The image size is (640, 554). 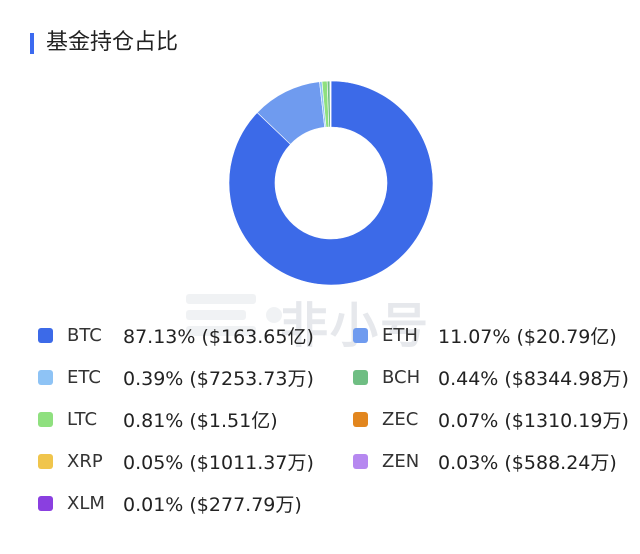 I want to click on legend-value: 0.39% ($7253.73万), so click(x=218, y=378).